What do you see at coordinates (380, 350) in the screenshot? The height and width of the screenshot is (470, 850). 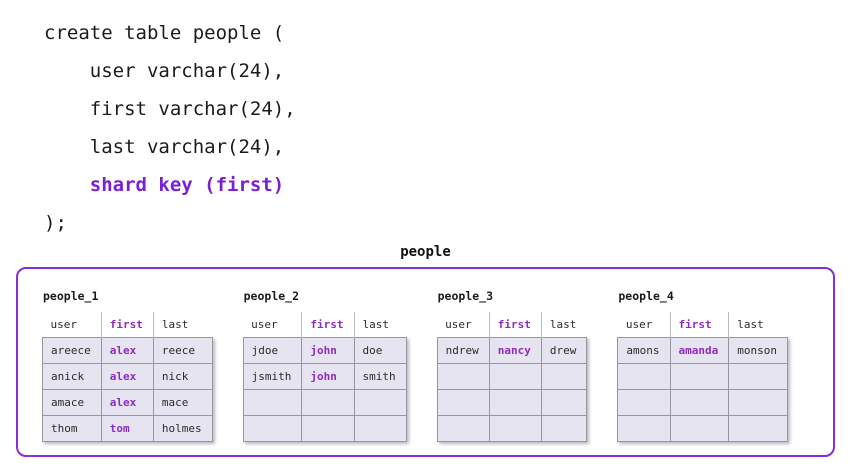 I see `table-cell: doe` at bounding box center [380, 350].